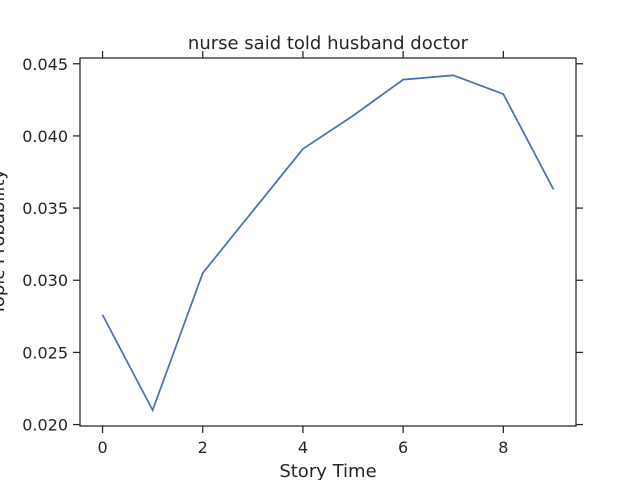  What do you see at coordinates (45, 208) in the screenshot?
I see `y-tick-label: 0.035` at bounding box center [45, 208].